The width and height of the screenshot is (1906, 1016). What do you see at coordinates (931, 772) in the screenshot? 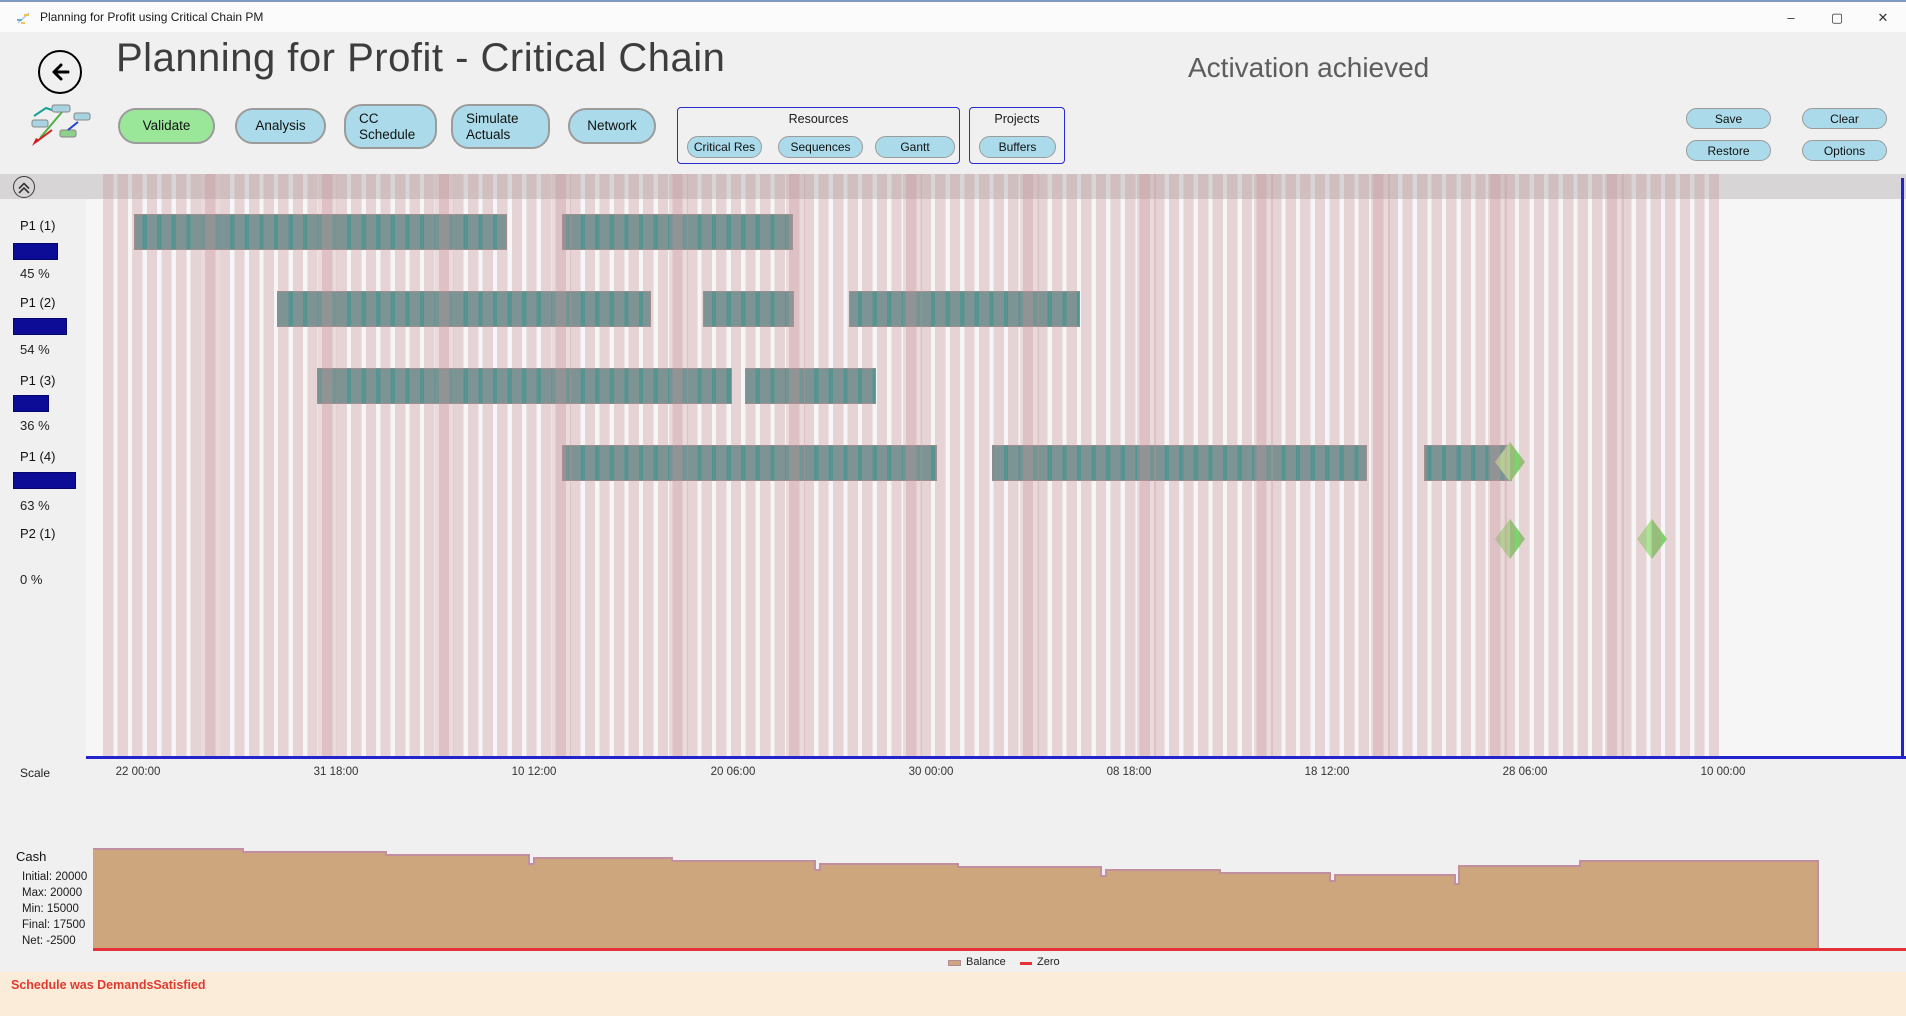
I see `axis-tick: 30 00:00` at bounding box center [931, 772].